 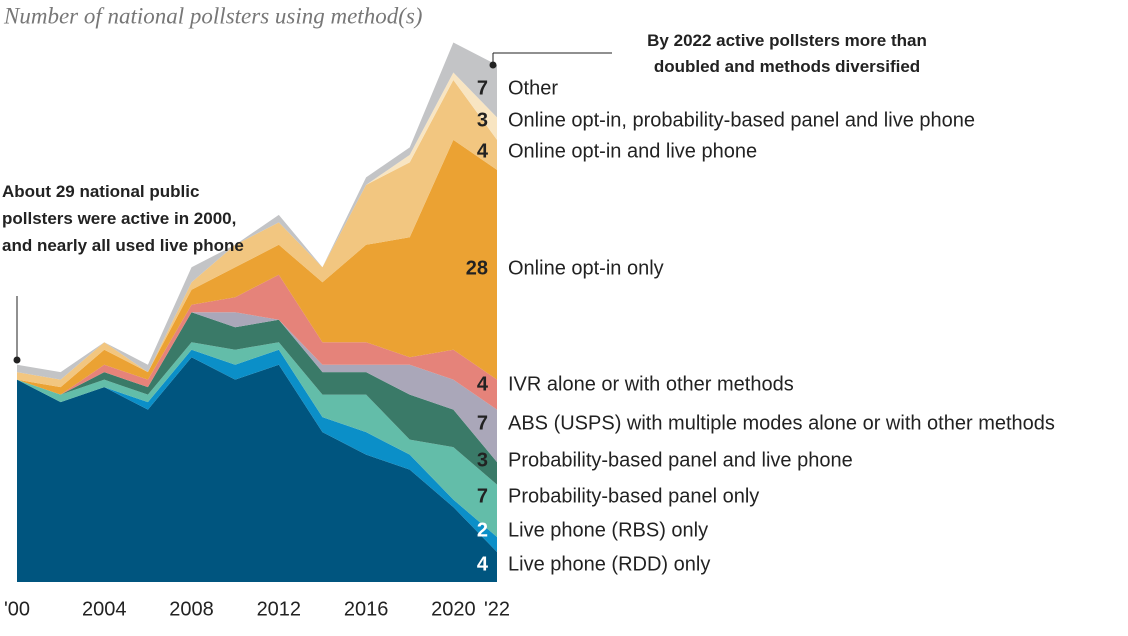 What do you see at coordinates (533, 88) in the screenshot?
I see `legend-label: Other` at bounding box center [533, 88].